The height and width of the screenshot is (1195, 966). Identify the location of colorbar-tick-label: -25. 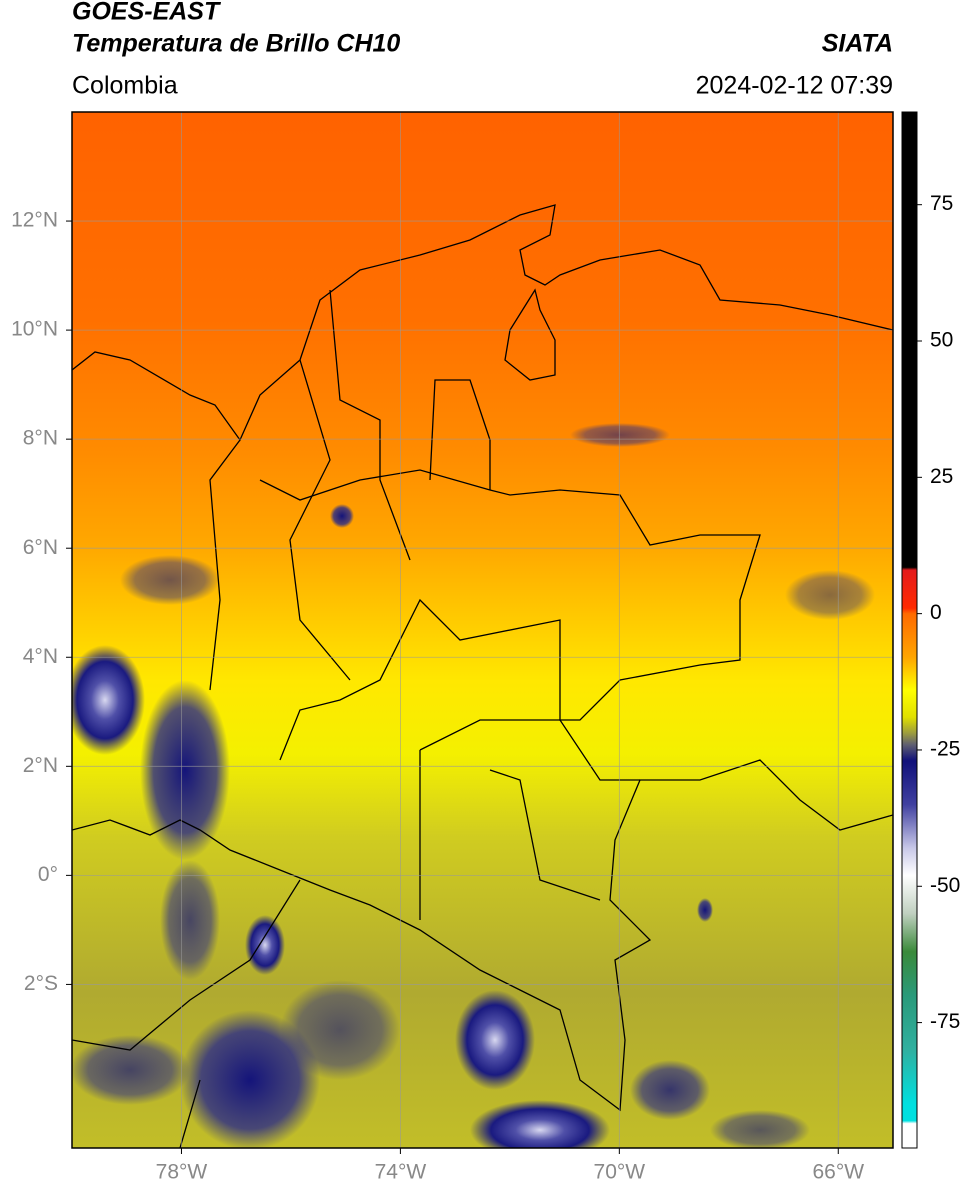
(945, 749).